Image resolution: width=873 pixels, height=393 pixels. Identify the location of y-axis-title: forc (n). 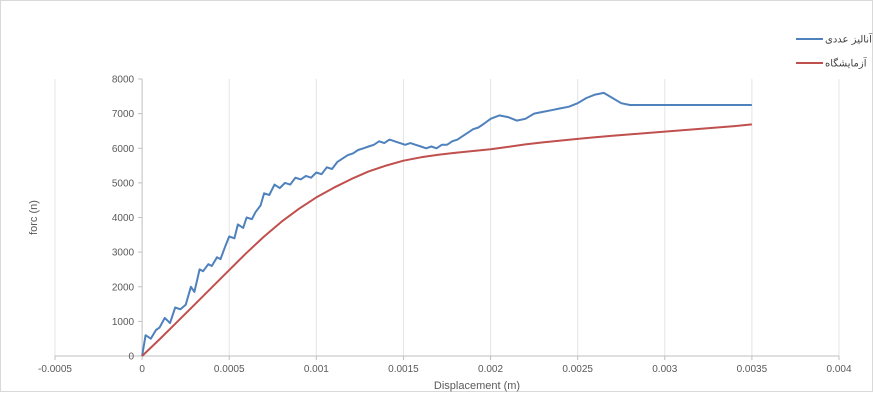
(34, 217).